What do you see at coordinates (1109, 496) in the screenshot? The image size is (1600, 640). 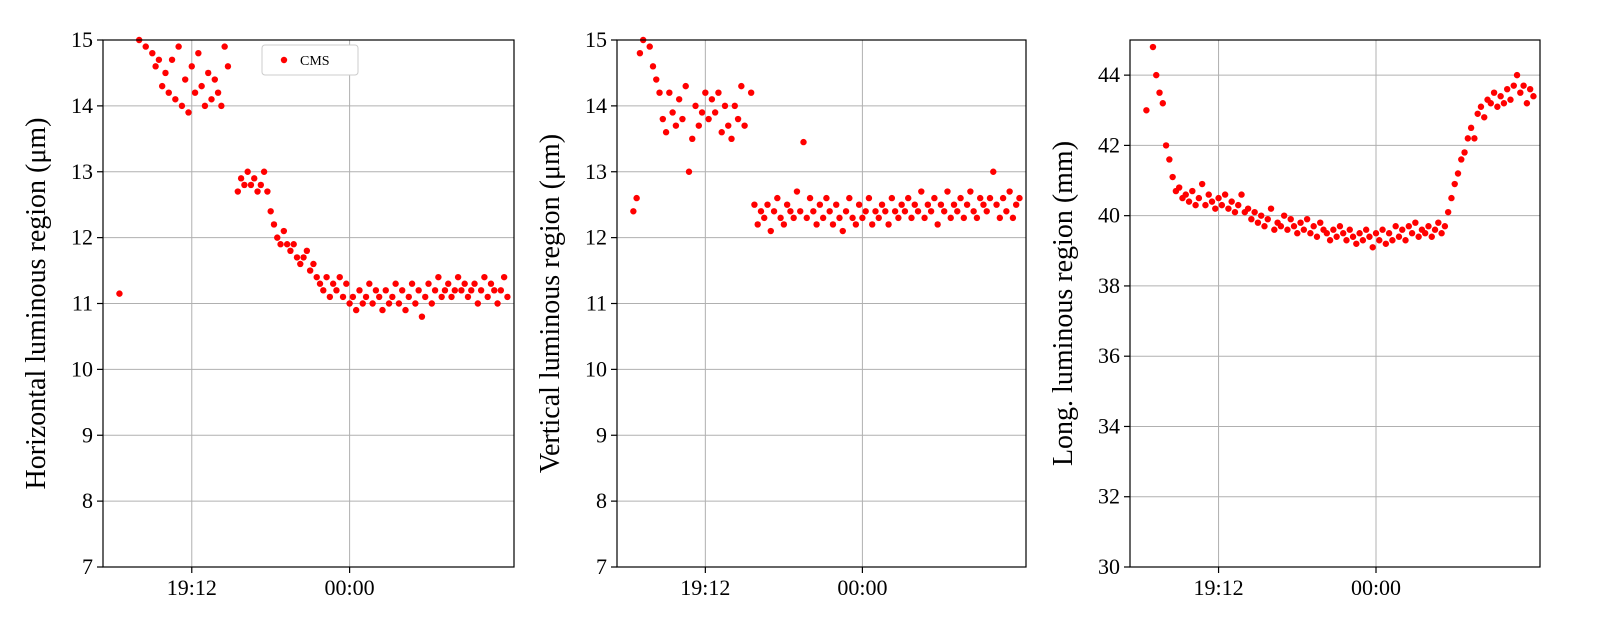 I see `y-tick-label: 32` at bounding box center [1109, 496].